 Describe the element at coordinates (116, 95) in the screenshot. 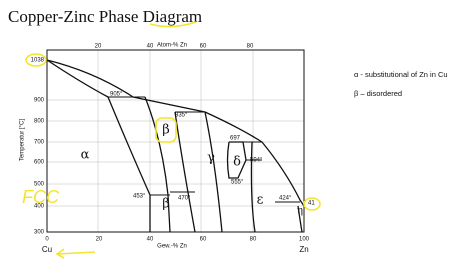

I see `temp-label: 905°` at that location.